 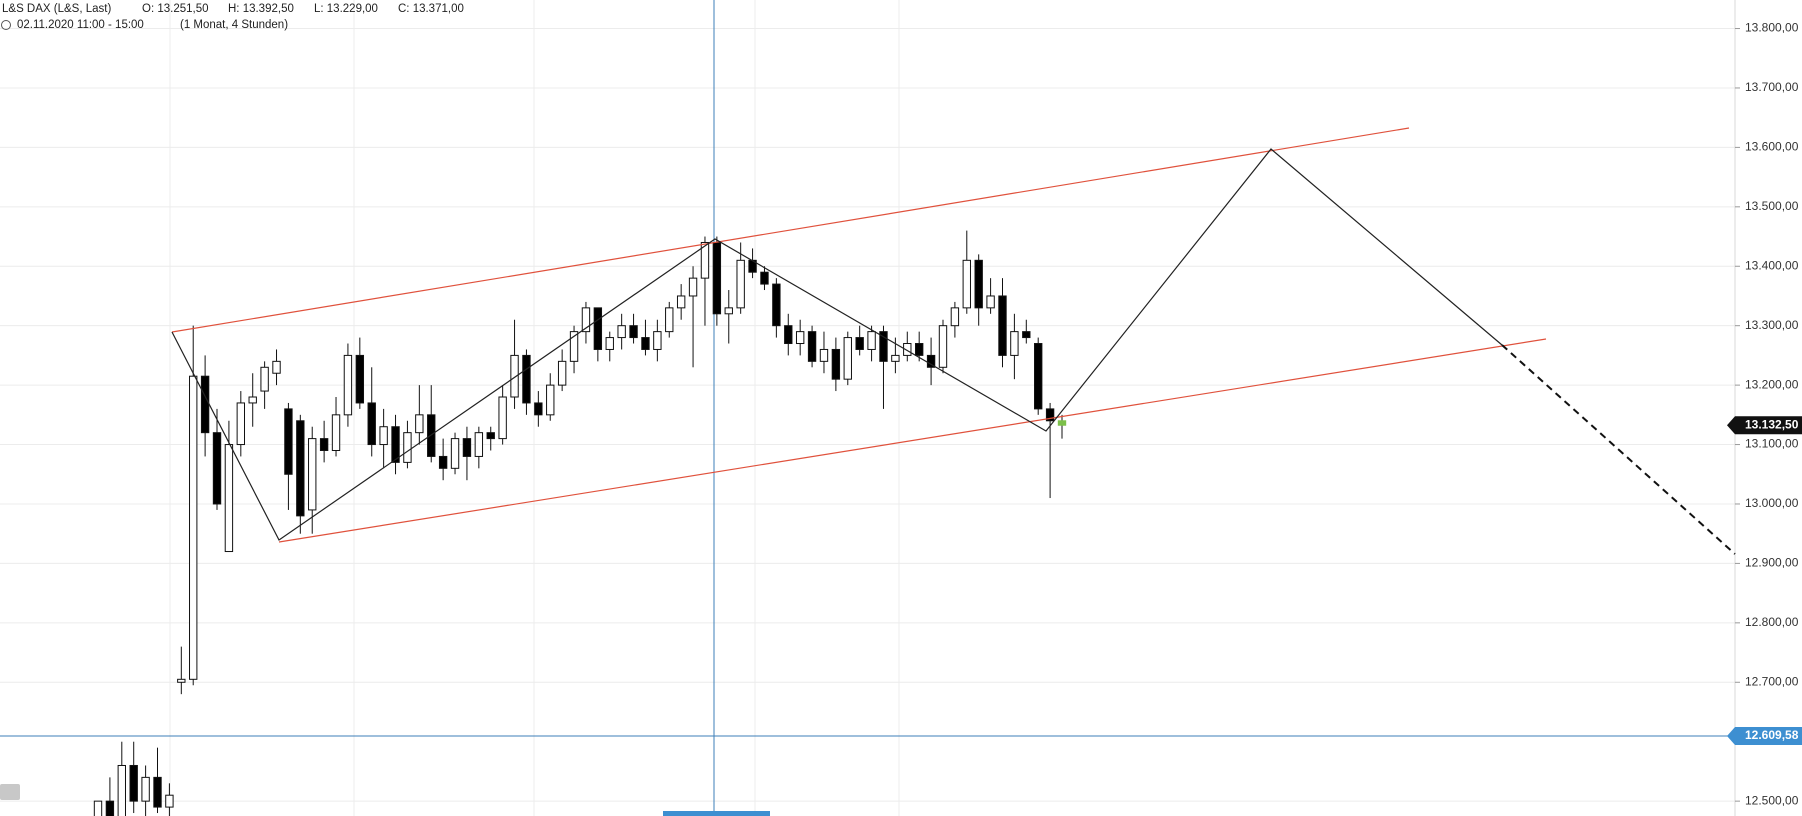 What do you see at coordinates (234, 25) in the screenshot?
I see `range-info: (1 Monat, 4 Stunden)` at bounding box center [234, 25].